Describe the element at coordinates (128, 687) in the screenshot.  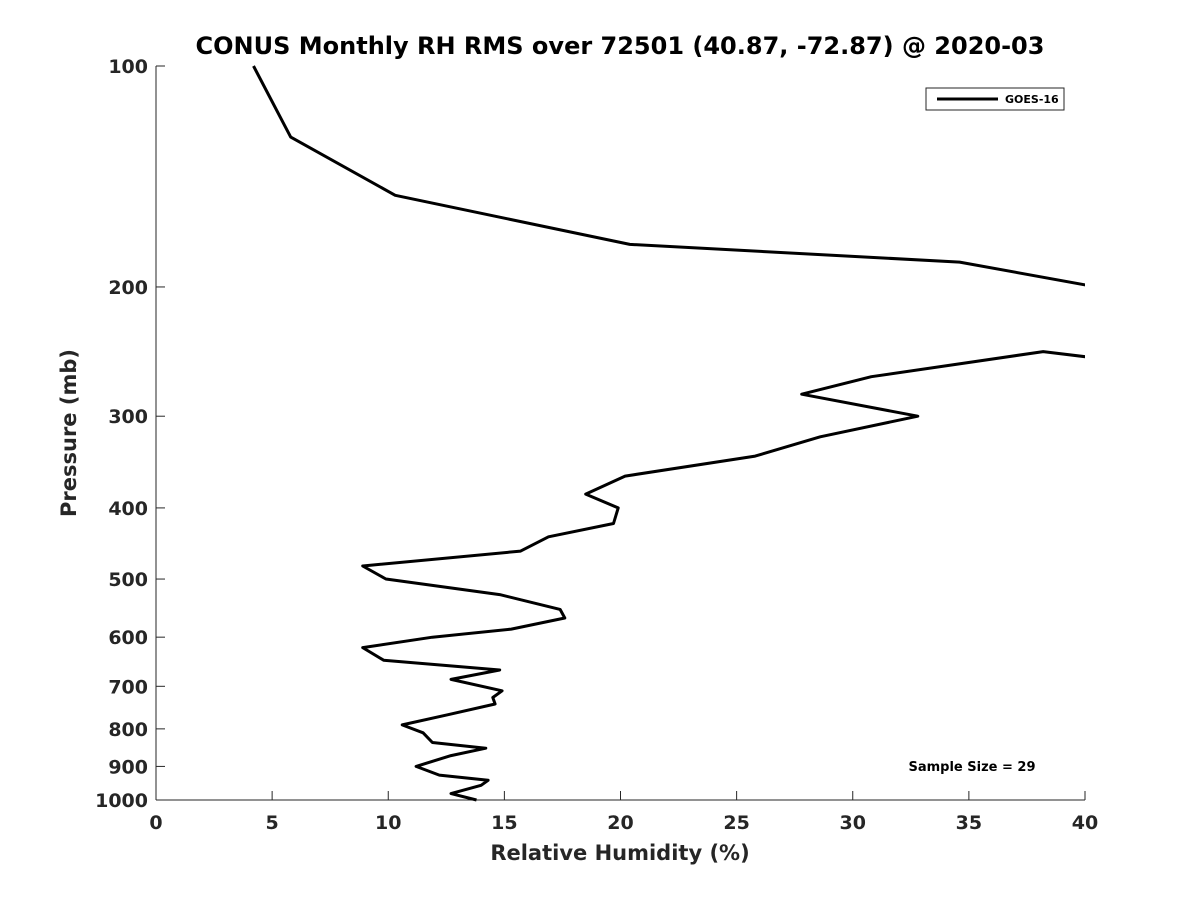
I see `y-tick-label: 700` at that location.